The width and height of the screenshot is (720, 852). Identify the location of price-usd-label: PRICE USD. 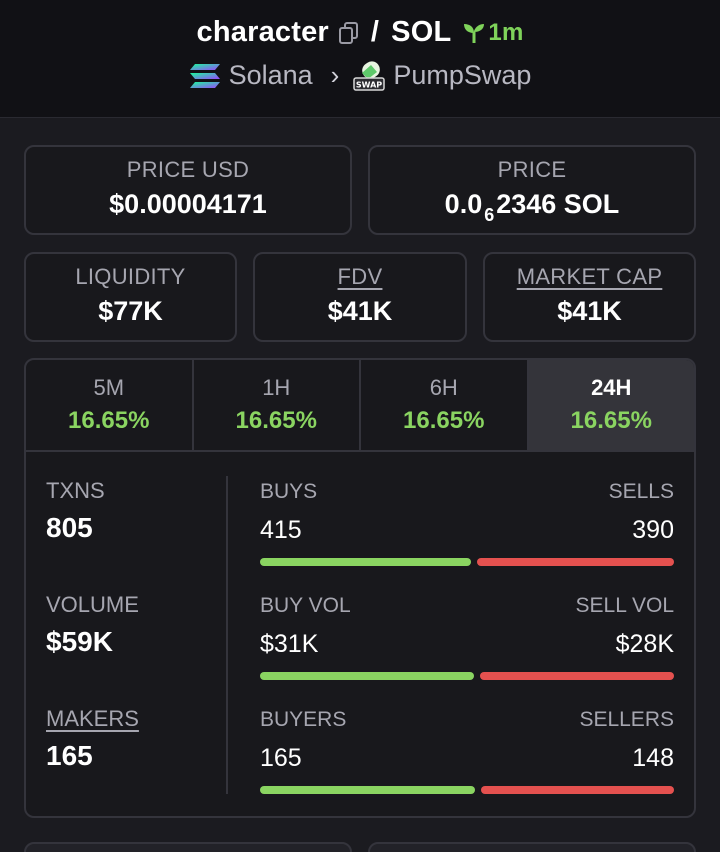
(188, 169).